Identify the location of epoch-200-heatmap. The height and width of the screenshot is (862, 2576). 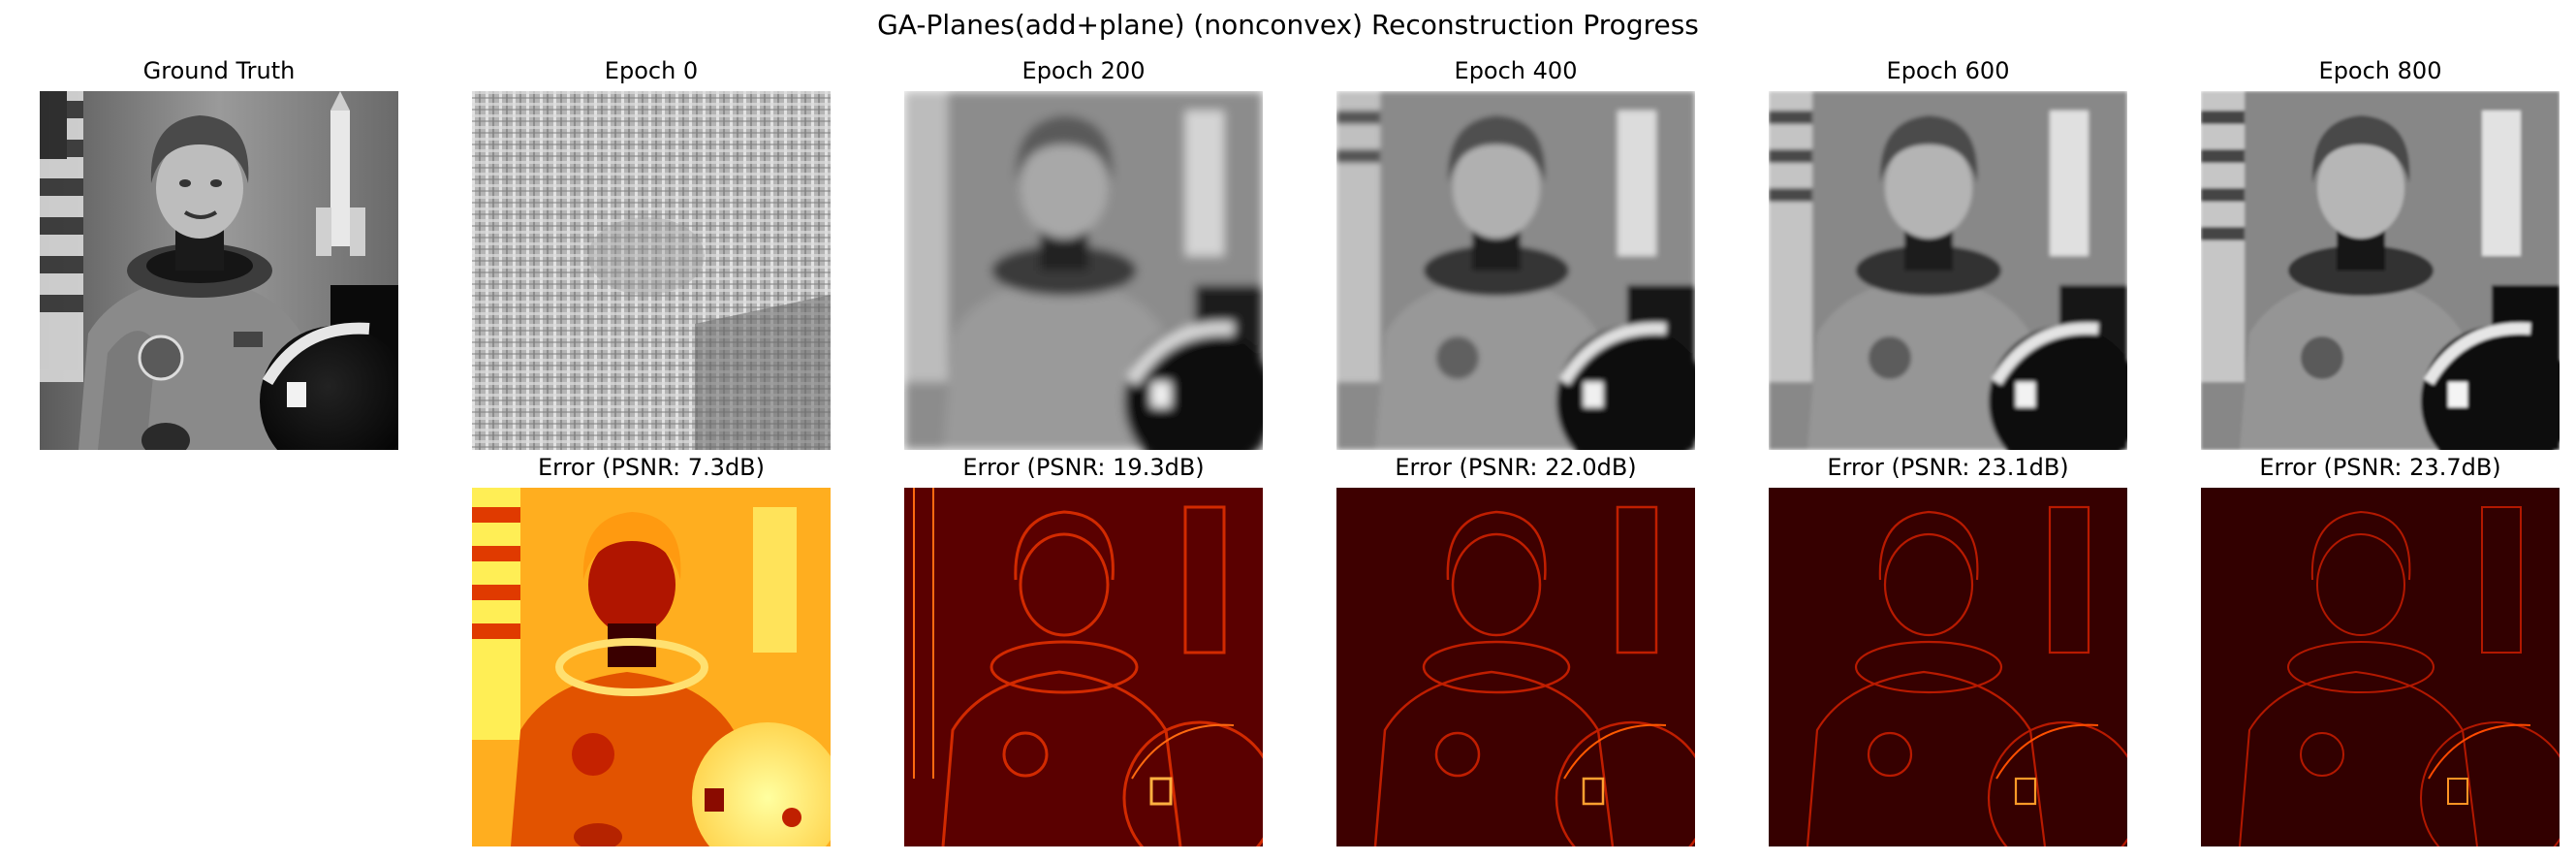
(1083, 667).